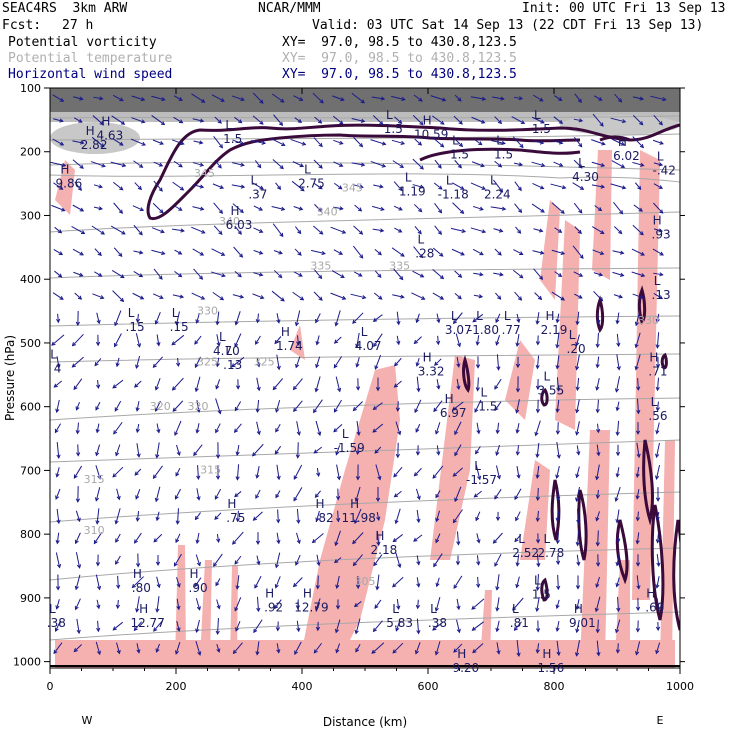 The height and width of the screenshot is (740, 740). I want to click on extremum-value: 3.07, so click(458, 330).